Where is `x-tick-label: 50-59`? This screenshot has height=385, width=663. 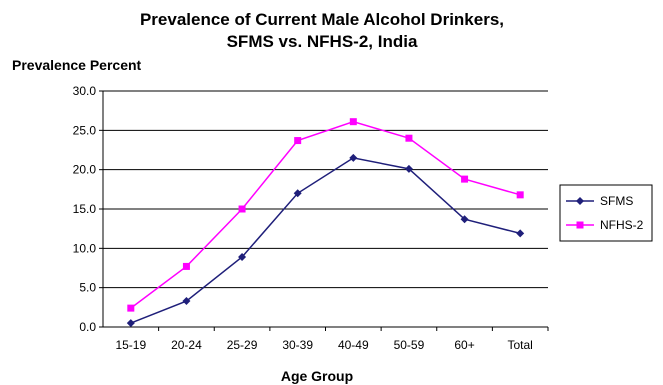 x-tick-label: 50-59 is located at coordinates (409, 345).